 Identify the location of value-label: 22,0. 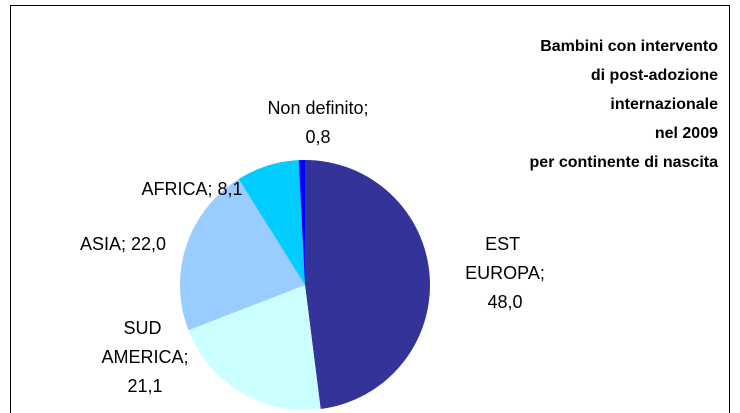
(148, 244).